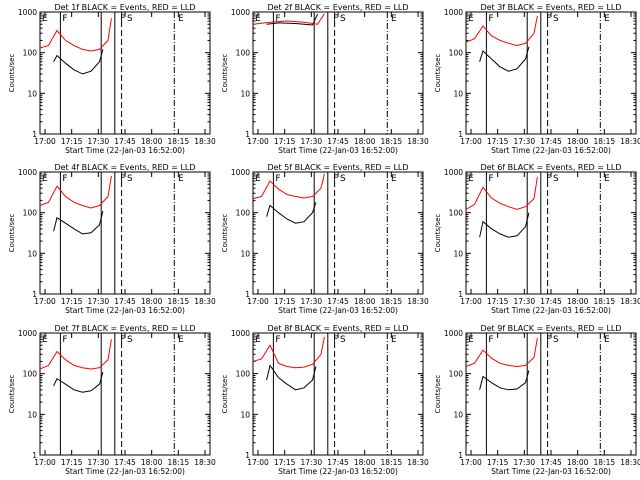 The height and width of the screenshot is (480, 640). I want to click on chart-title: Det 5f BLACK = Events, RED = LLD, so click(337, 167).